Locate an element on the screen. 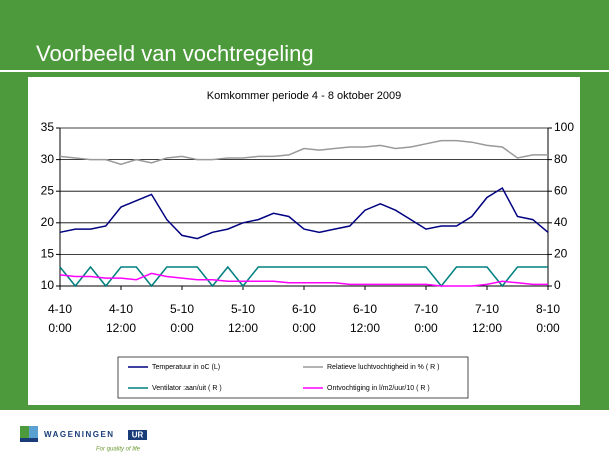 The width and height of the screenshot is (609, 466). legend-label: Relatieve luchtvochtigheid in % ( R ) is located at coordinates (383, 367).